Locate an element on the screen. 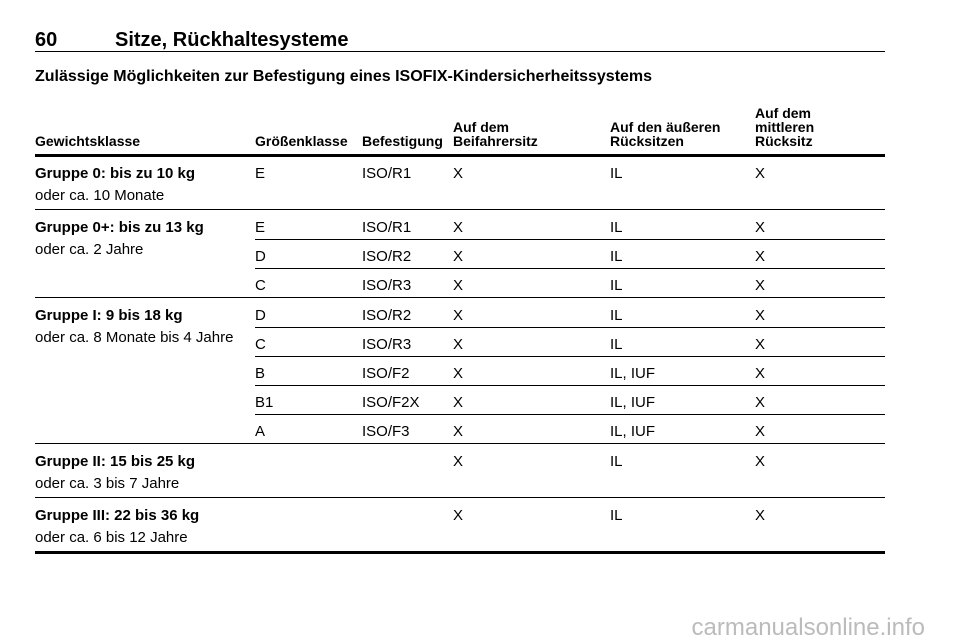 Image resolution: width=960 pixels, height=642 pixels. section-title: Sitze, Rückhaltesysteme is located at coordinates (232, 40).